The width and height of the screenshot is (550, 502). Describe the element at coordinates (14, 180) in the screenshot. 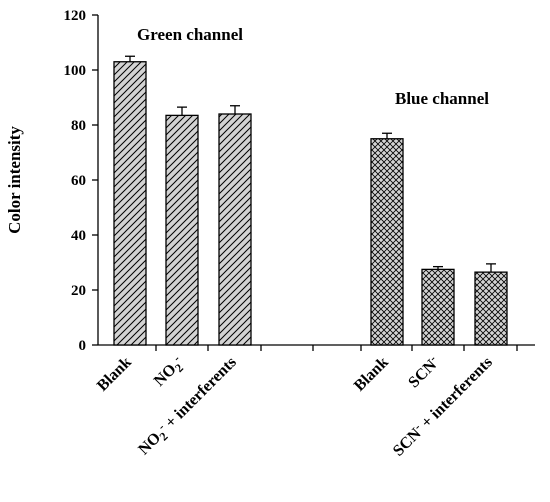

I see `y-axis-label: Color intensity` at that location.